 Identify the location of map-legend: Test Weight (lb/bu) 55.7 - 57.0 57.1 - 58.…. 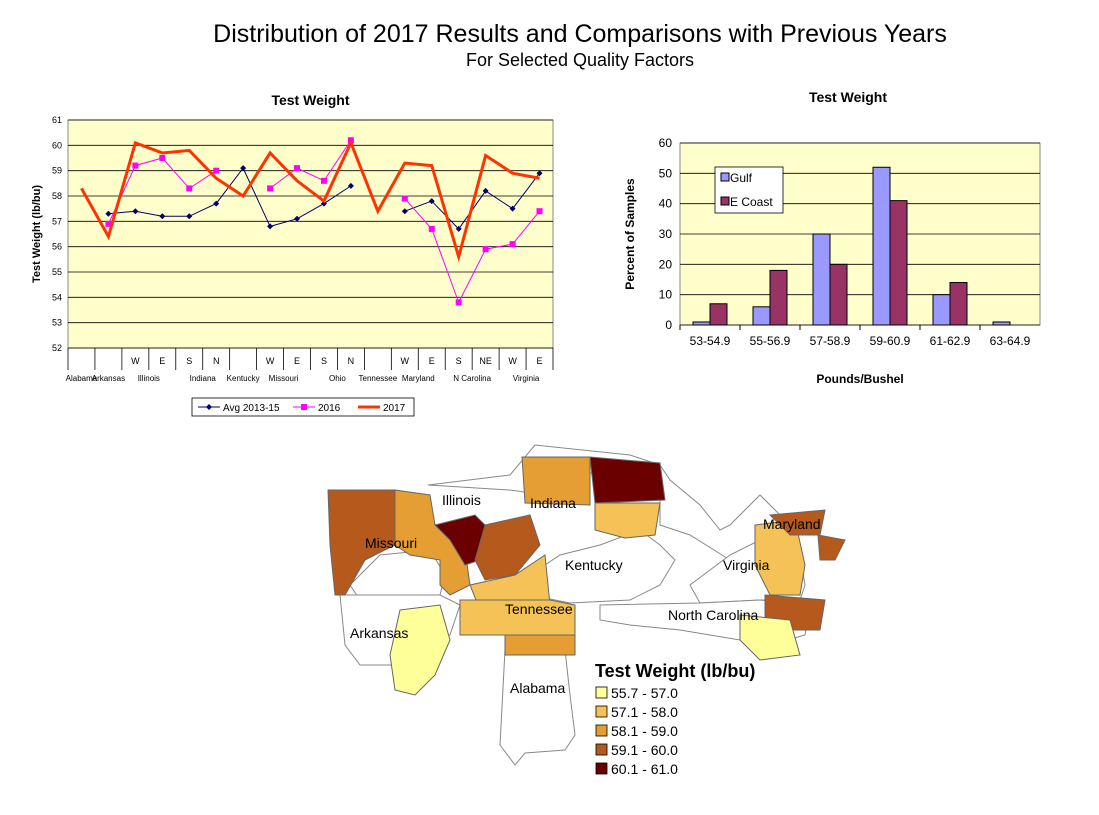
(675, 719).